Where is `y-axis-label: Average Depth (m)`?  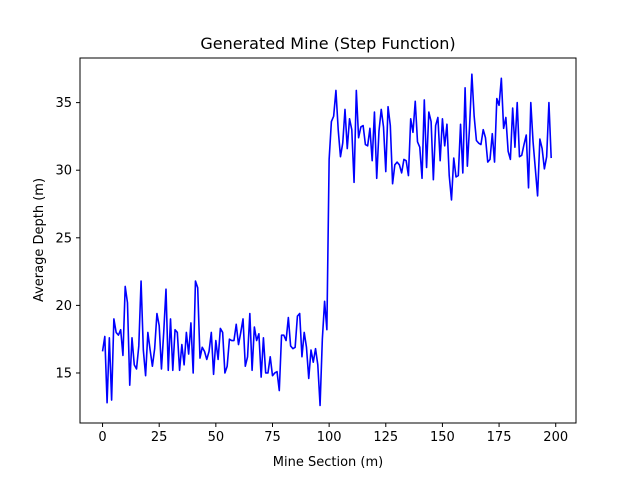
y-axis-label: Average Depth (m) is located at coordinates (39, 240).